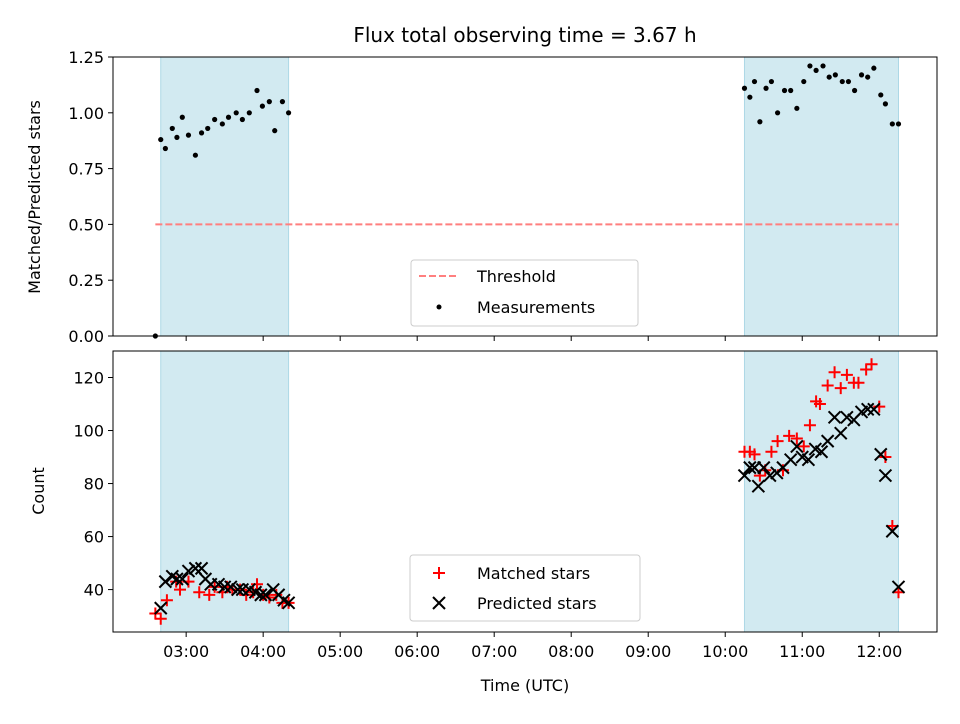 This screenshot has height=724, width=960. Describe the element at coordinates (533, 573) in the screenshot. I see `matched-legend-label: Matched stars` at that location.